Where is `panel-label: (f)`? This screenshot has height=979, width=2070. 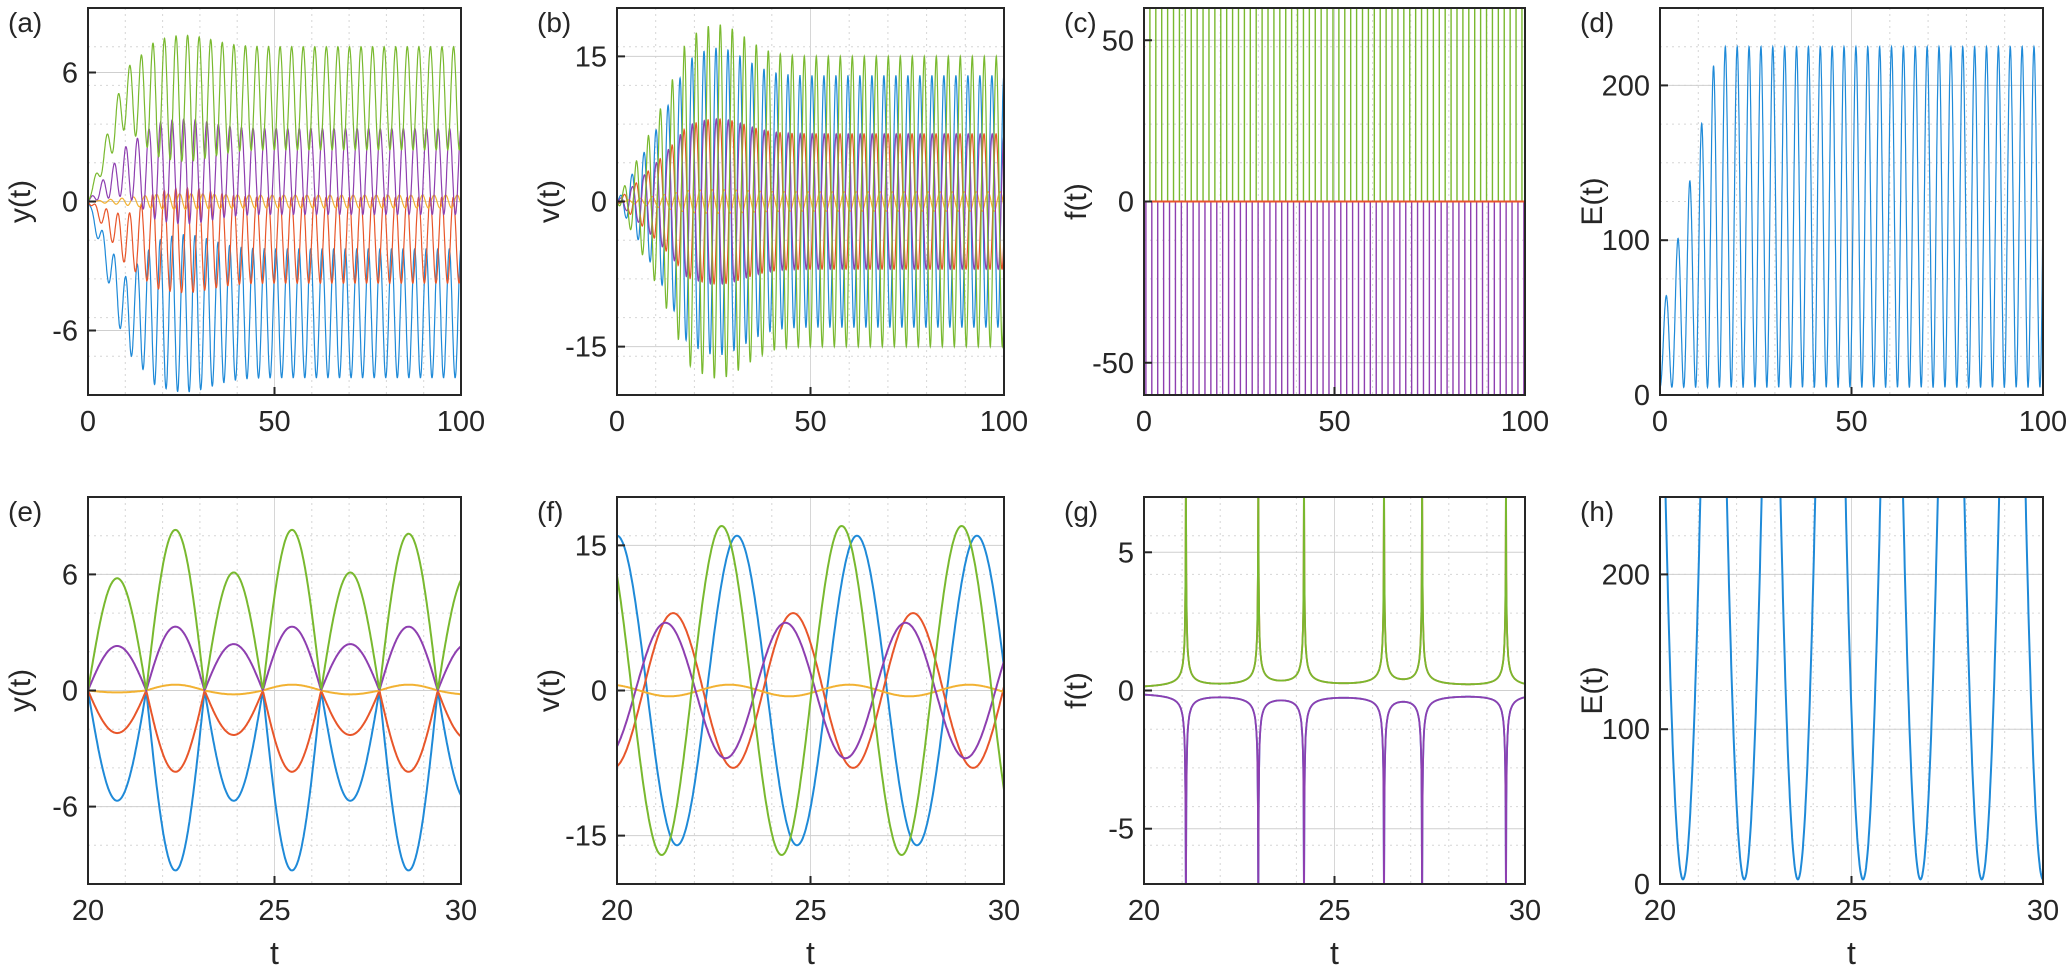
panel-label: (f) is located at coordinates (550, 511).